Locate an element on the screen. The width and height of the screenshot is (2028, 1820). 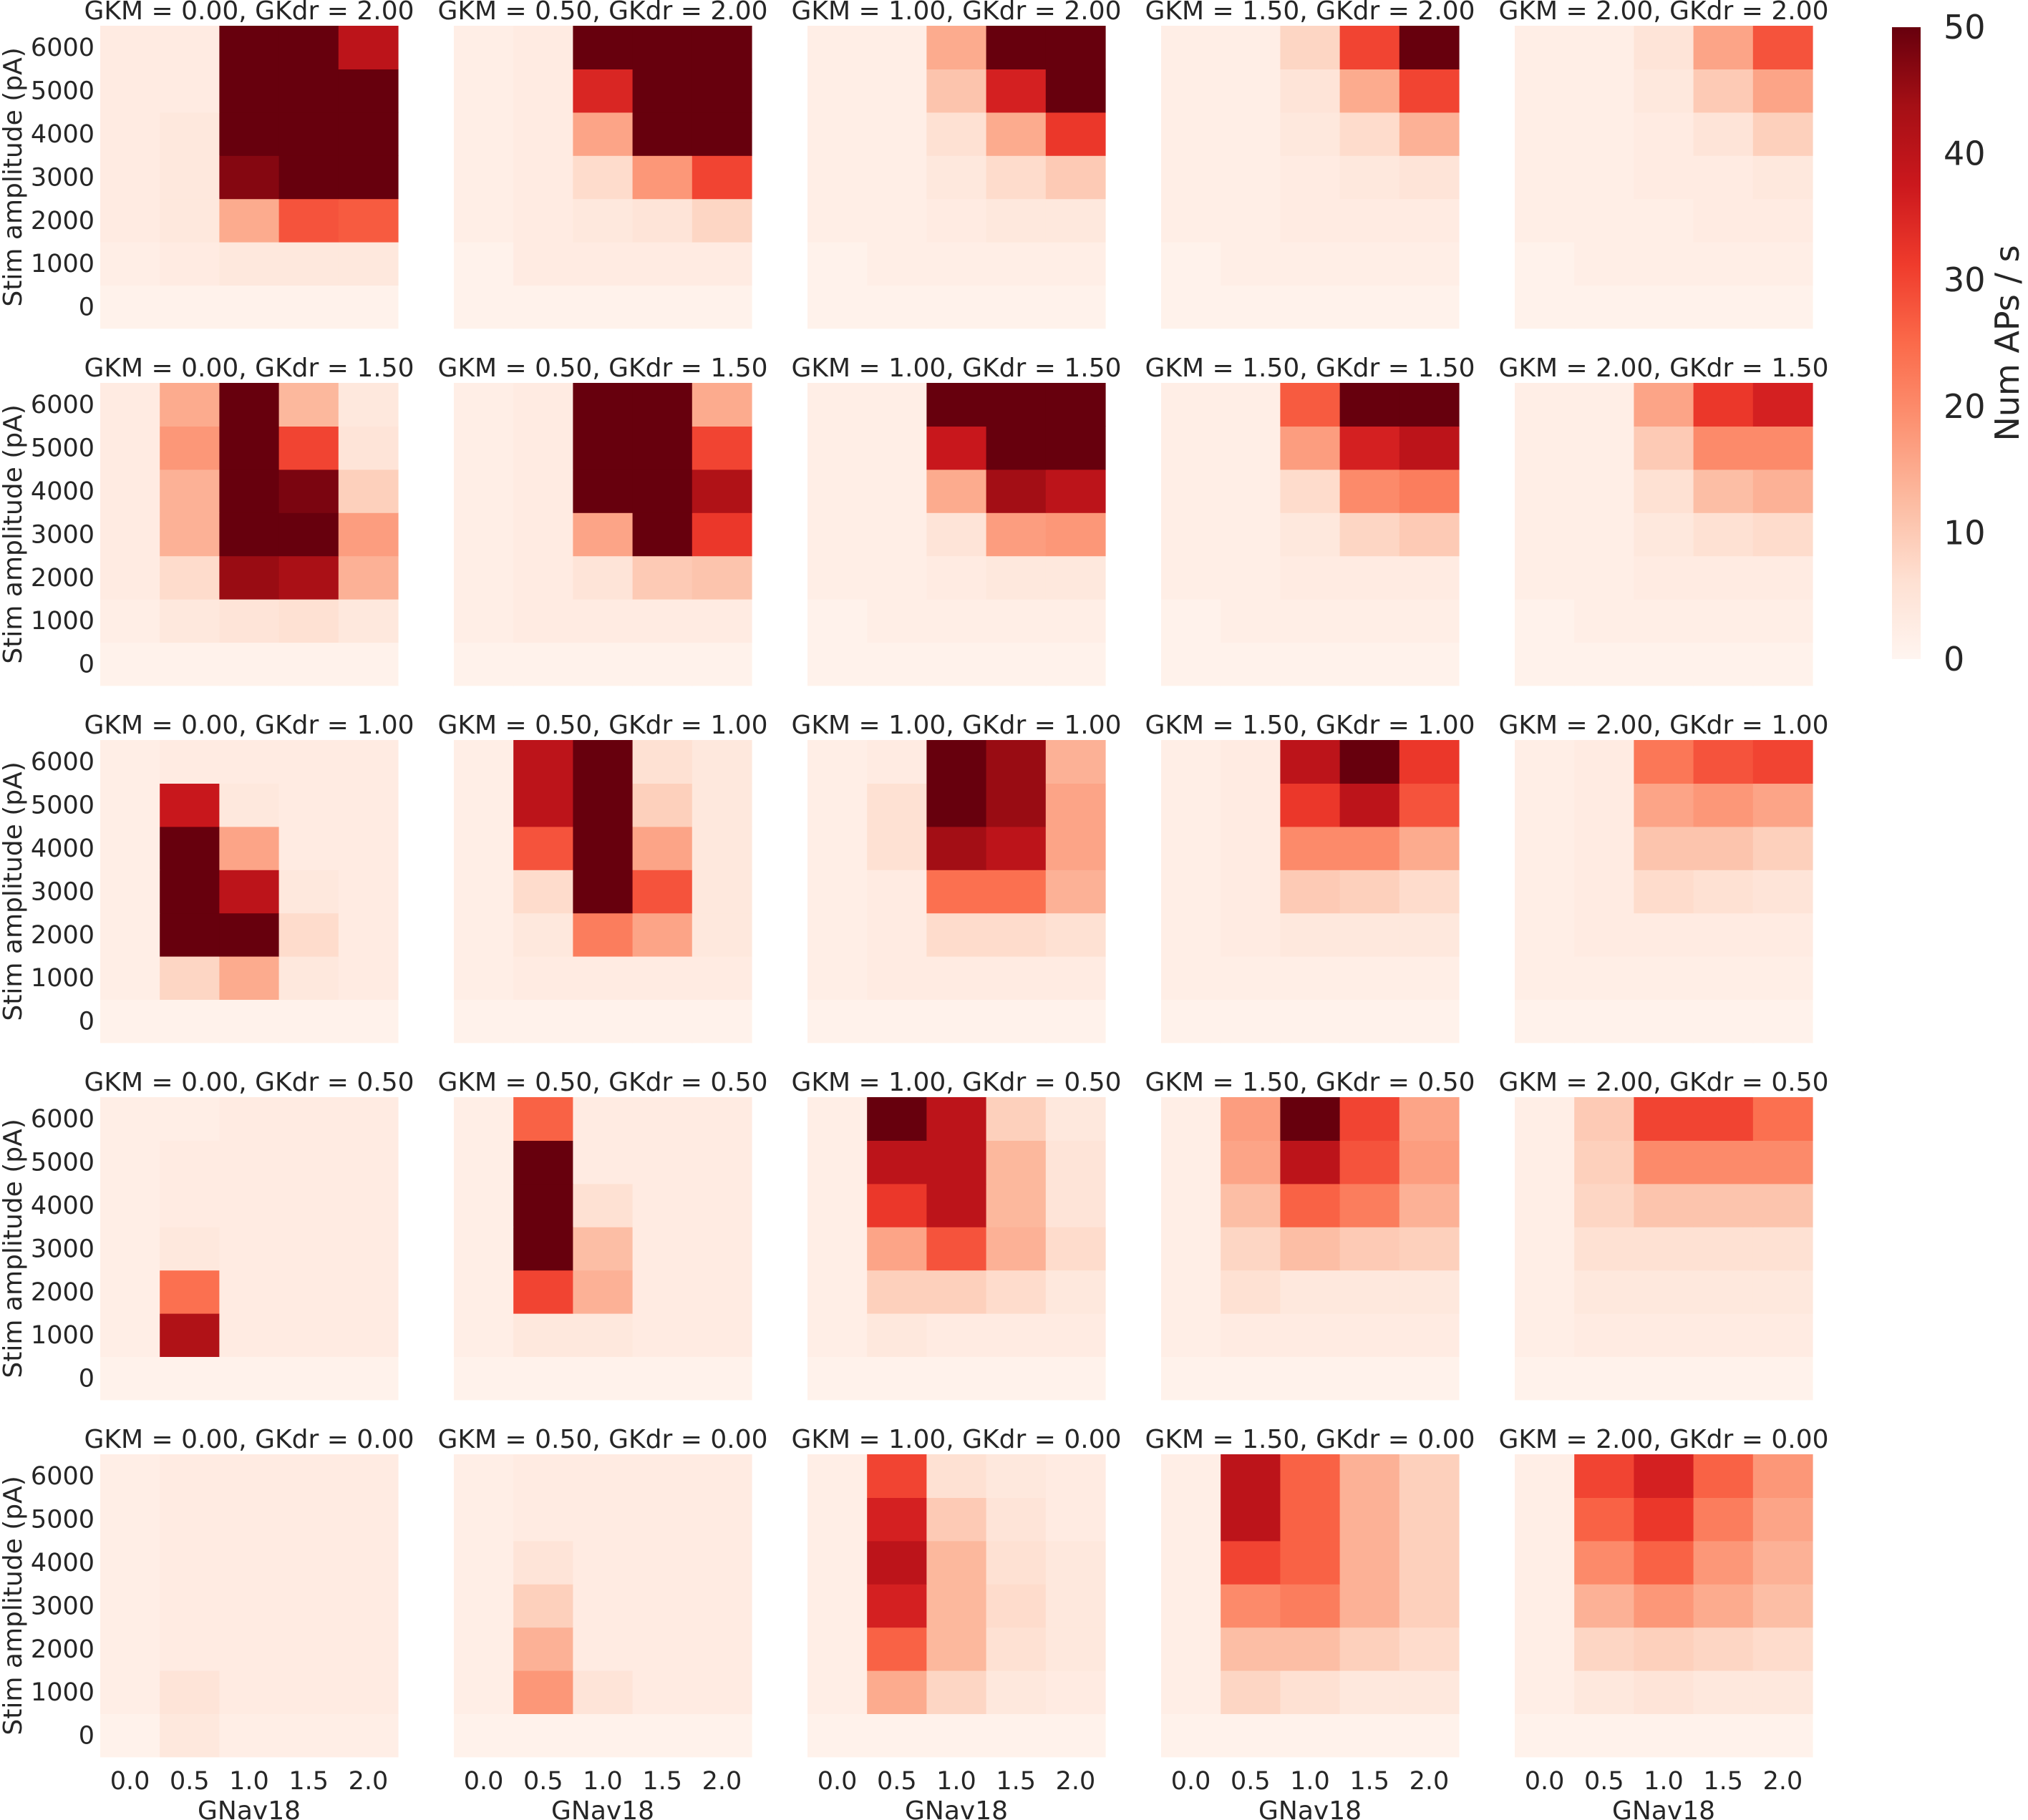
colorbar-tick-label: 50 is located at coordinates (1965, 27).